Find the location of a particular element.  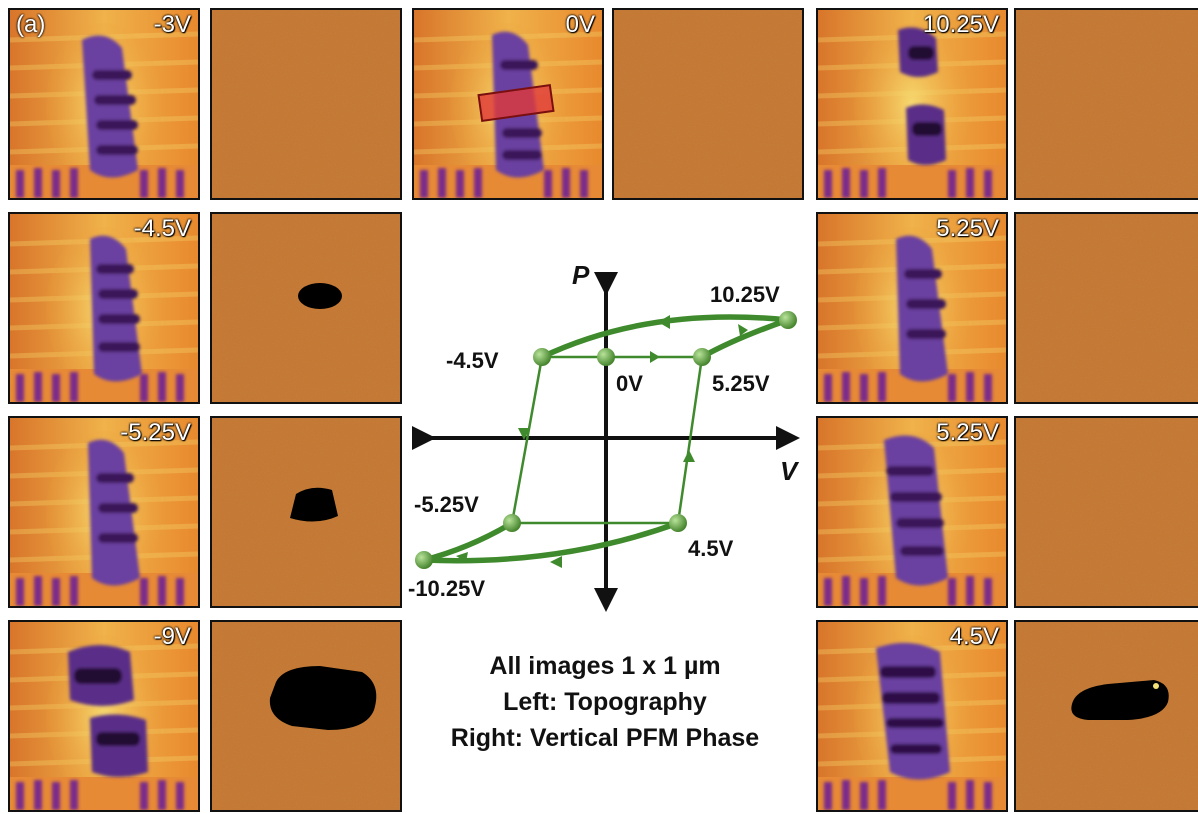

voltage-label: 0V is located at coordinates (580, 24).